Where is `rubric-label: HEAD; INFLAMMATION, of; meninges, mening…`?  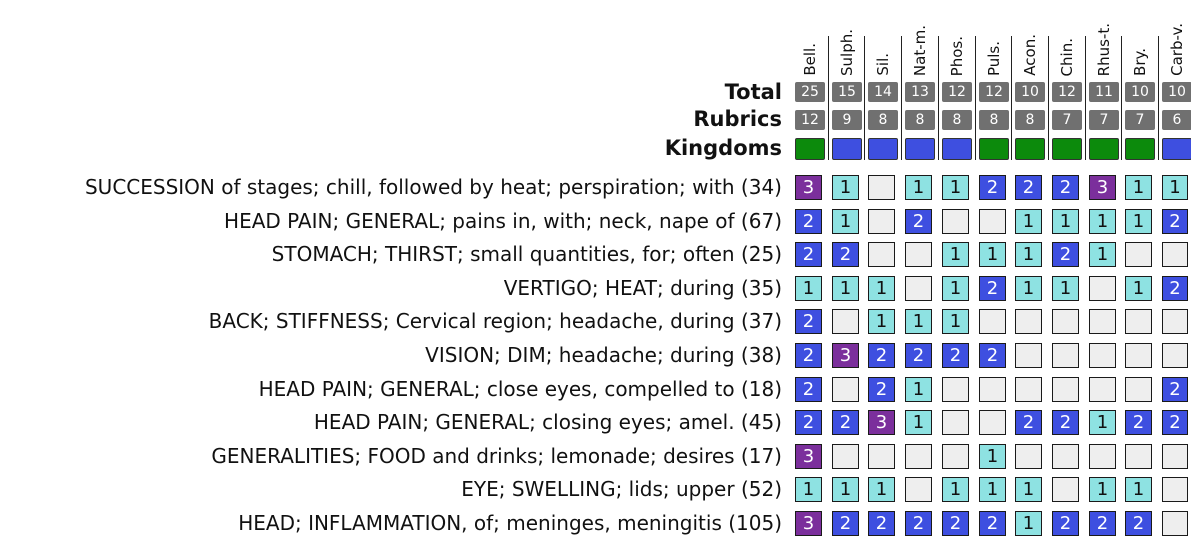 rubric-label: HEAD; INFLAMMATION, of; meninges, mening… is located at coordinates (510, 523).